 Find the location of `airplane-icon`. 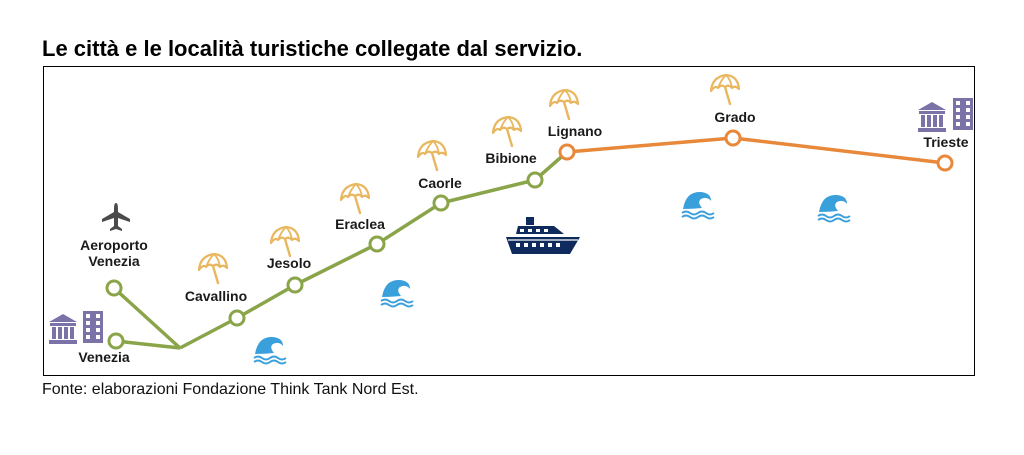

airplane-icon is located at coordinates (116, 217).